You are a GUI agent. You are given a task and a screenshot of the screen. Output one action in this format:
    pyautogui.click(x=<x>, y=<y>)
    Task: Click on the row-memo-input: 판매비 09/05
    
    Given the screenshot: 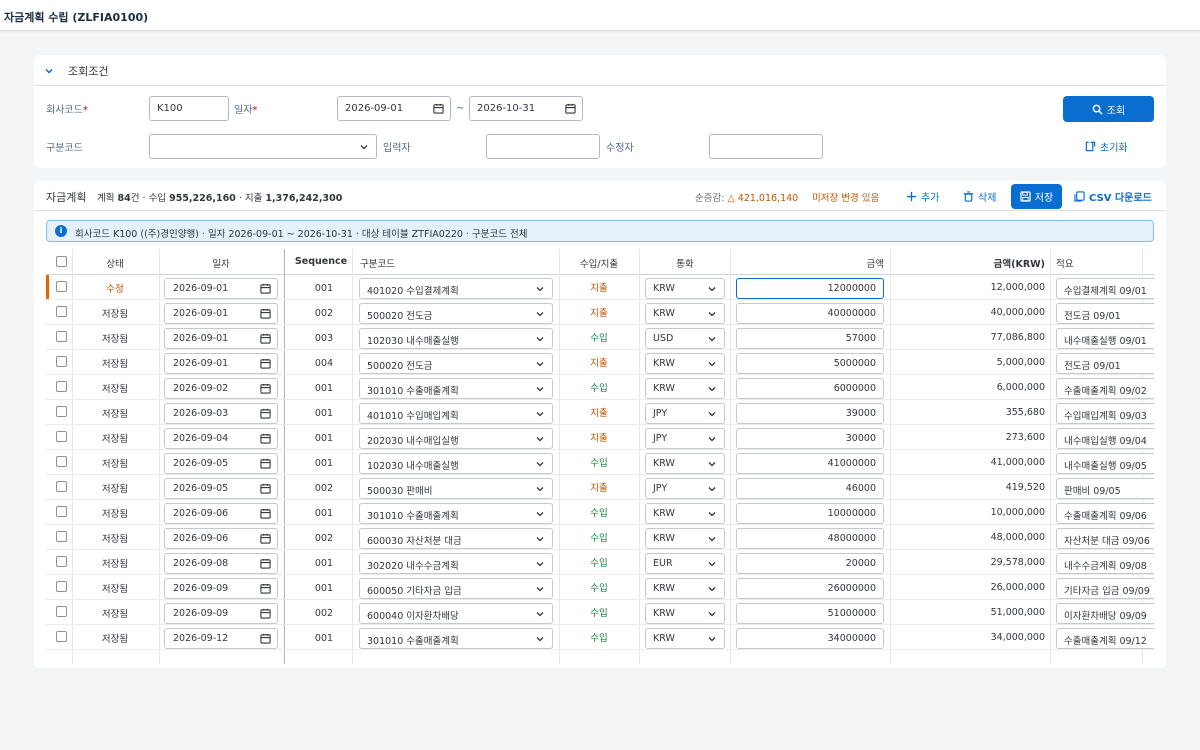 What is the action you would take?
    pyautogui.click(x=1105, y=488)
    